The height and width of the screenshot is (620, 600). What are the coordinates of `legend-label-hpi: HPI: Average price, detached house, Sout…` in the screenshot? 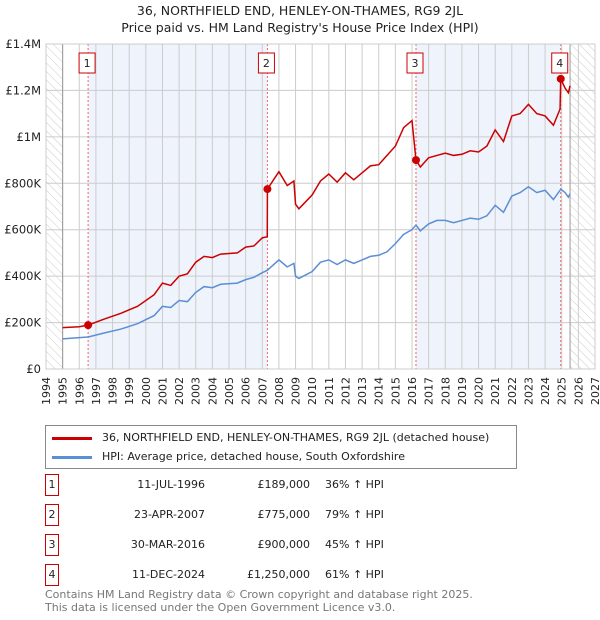 It's located at (253, 456).